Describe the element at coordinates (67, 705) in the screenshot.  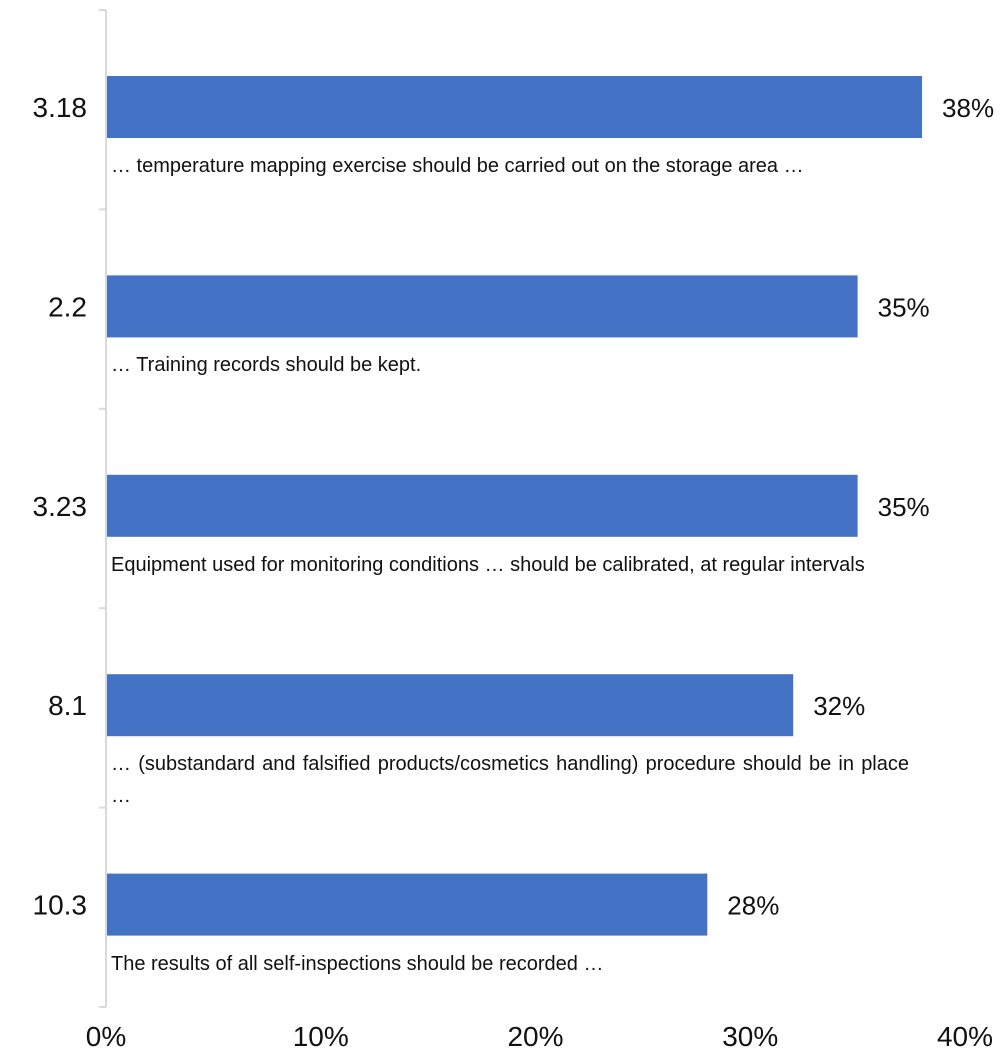
I see `category-label: 8.1` at that location.